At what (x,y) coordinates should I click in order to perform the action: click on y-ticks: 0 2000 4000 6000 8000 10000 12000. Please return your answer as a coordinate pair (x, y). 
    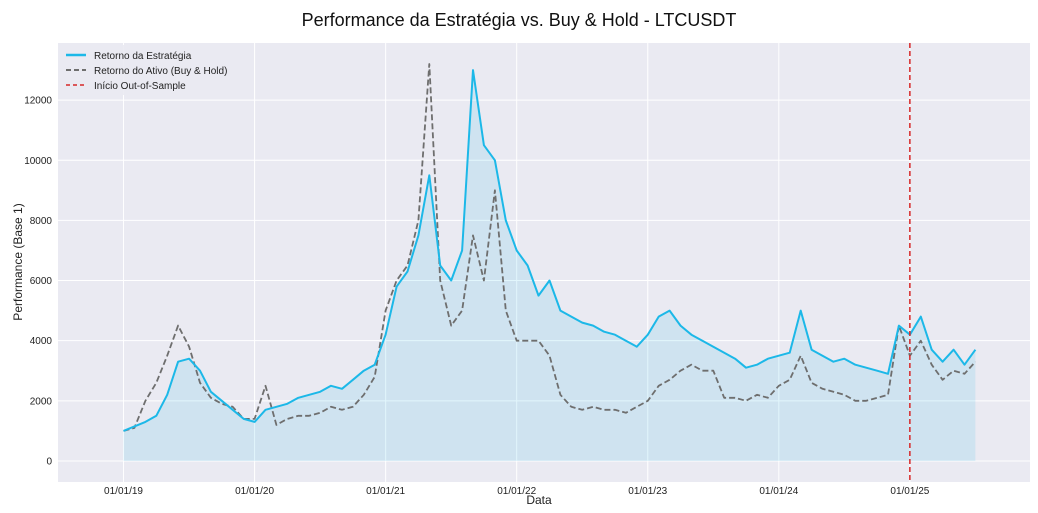
    Looking at the image, I should click on (38, 282).